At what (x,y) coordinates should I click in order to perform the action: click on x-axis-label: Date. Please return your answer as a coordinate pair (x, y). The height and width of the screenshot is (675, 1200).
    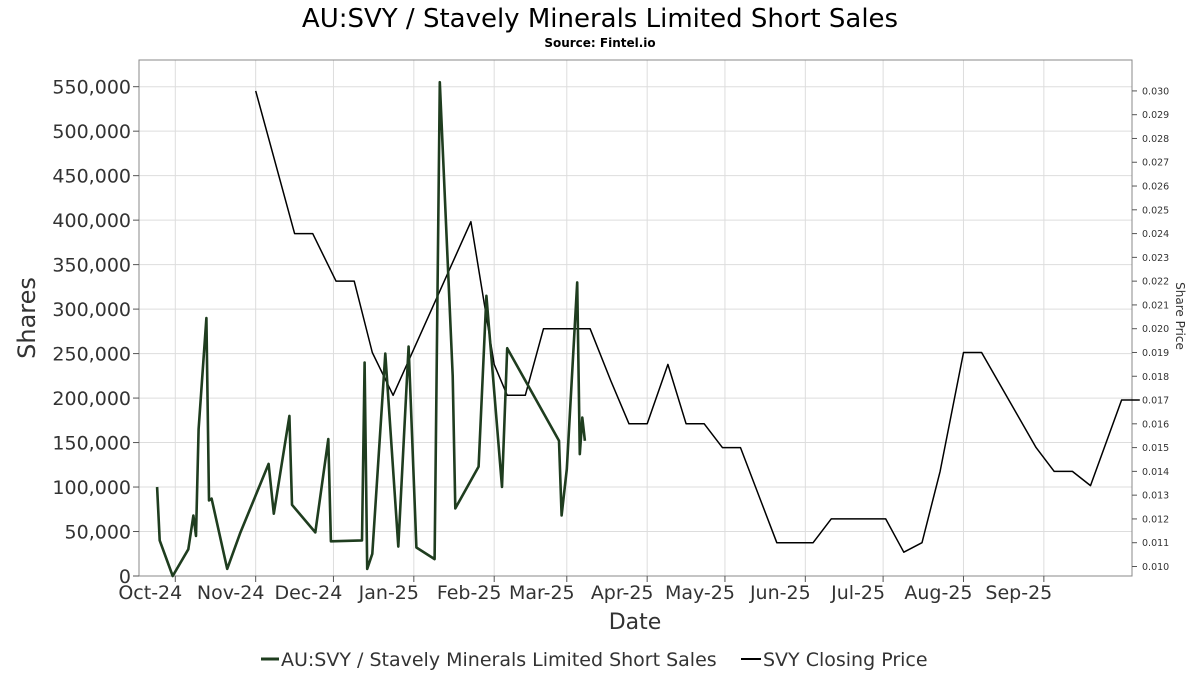
    Looking at the image, I should click on (635, 622).